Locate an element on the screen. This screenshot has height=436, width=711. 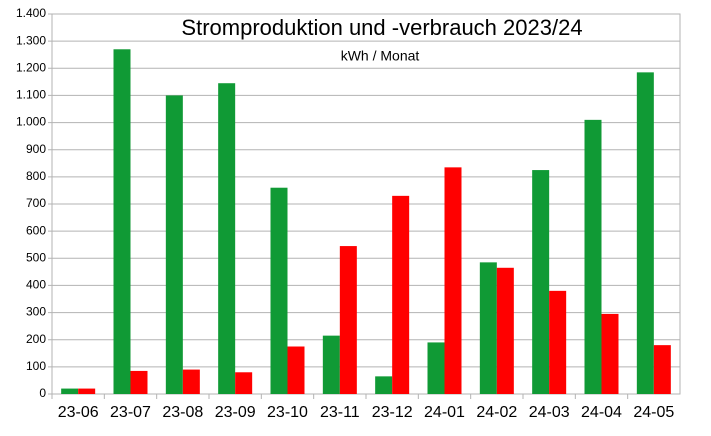
y-tick-label: 1.000 is located at coordinates (31, 122).